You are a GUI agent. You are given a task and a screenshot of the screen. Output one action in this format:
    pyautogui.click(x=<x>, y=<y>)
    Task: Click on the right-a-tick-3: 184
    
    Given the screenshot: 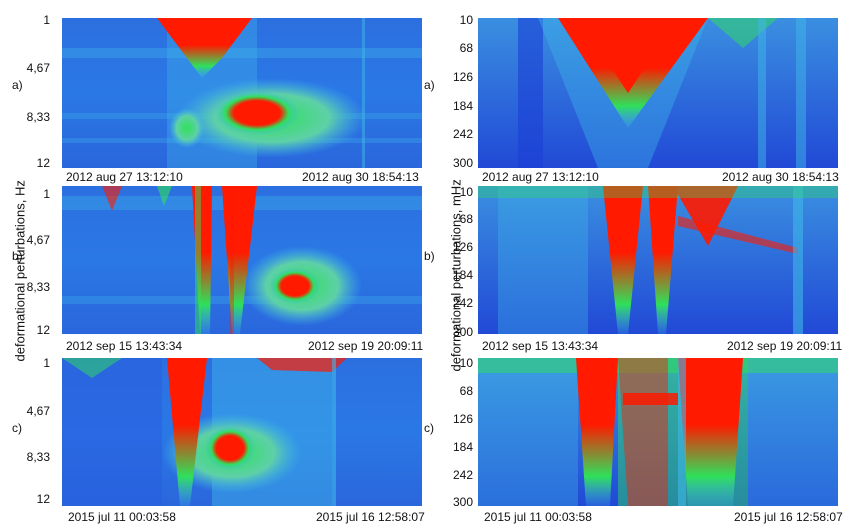 What is the action you would take?
    pyautogui.click(x=462, y=106)
    